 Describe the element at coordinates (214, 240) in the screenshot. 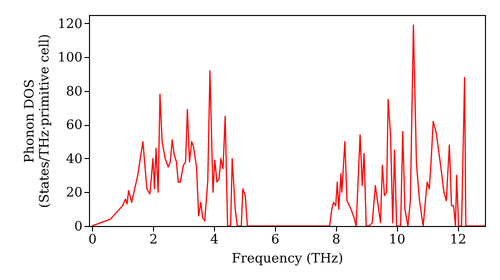

I see `x-tick-label: 4` at that location.